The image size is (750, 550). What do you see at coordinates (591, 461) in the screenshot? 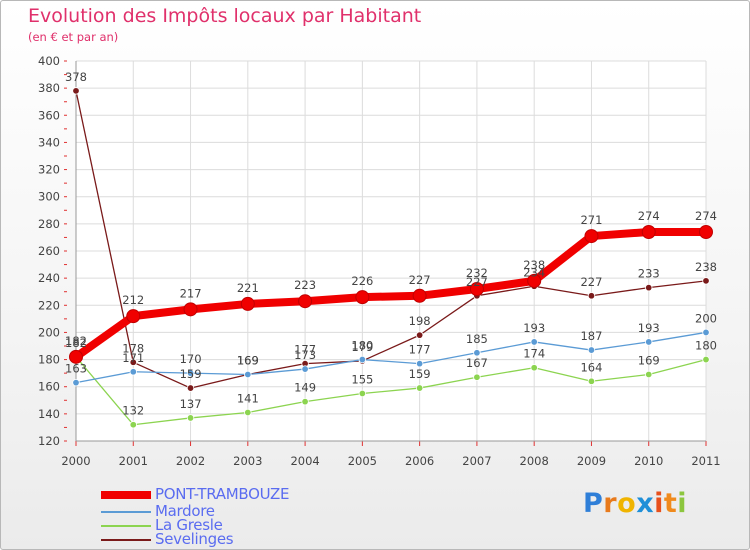
I see `x-tick-label: 2009` at bounding box center [591, 461].